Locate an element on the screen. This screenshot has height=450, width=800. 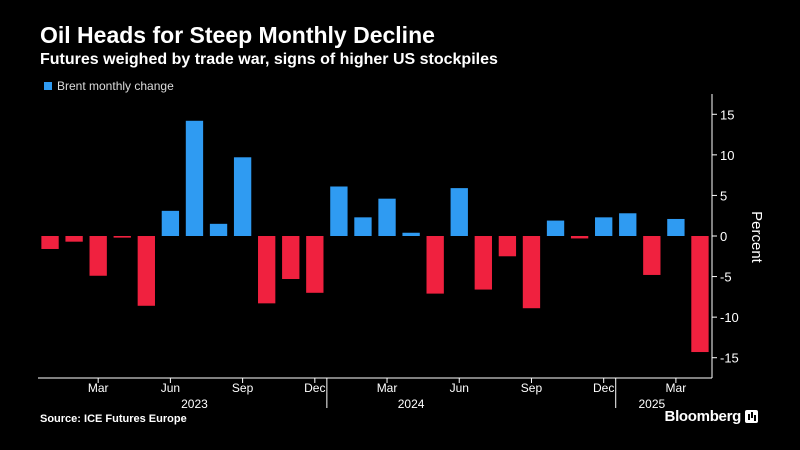
legend-label: Brent monthly change is located at coordinates (115, 86).